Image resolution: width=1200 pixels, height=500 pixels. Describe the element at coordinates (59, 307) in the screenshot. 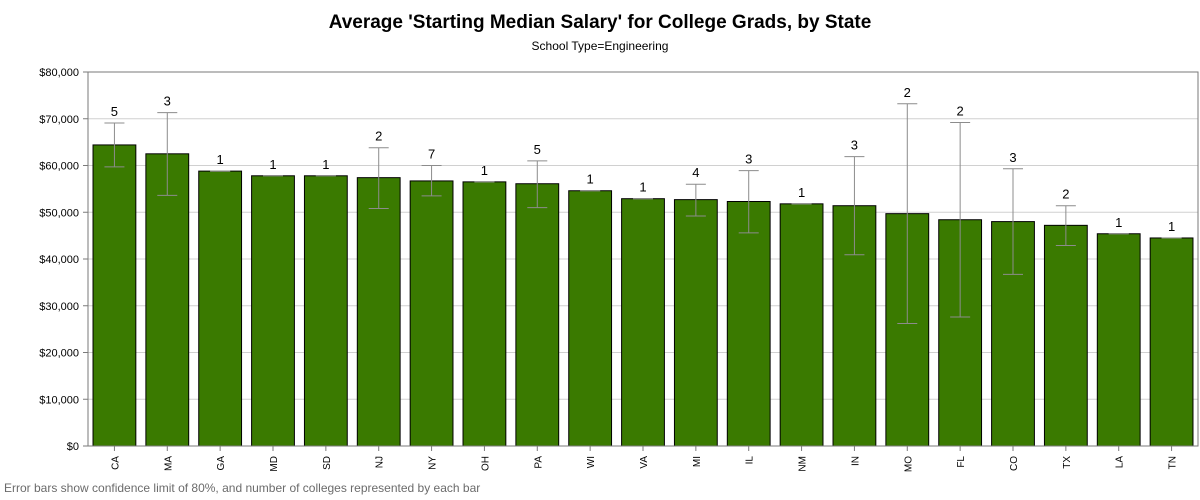

I see `y-tick-label: $30,000` at that location.